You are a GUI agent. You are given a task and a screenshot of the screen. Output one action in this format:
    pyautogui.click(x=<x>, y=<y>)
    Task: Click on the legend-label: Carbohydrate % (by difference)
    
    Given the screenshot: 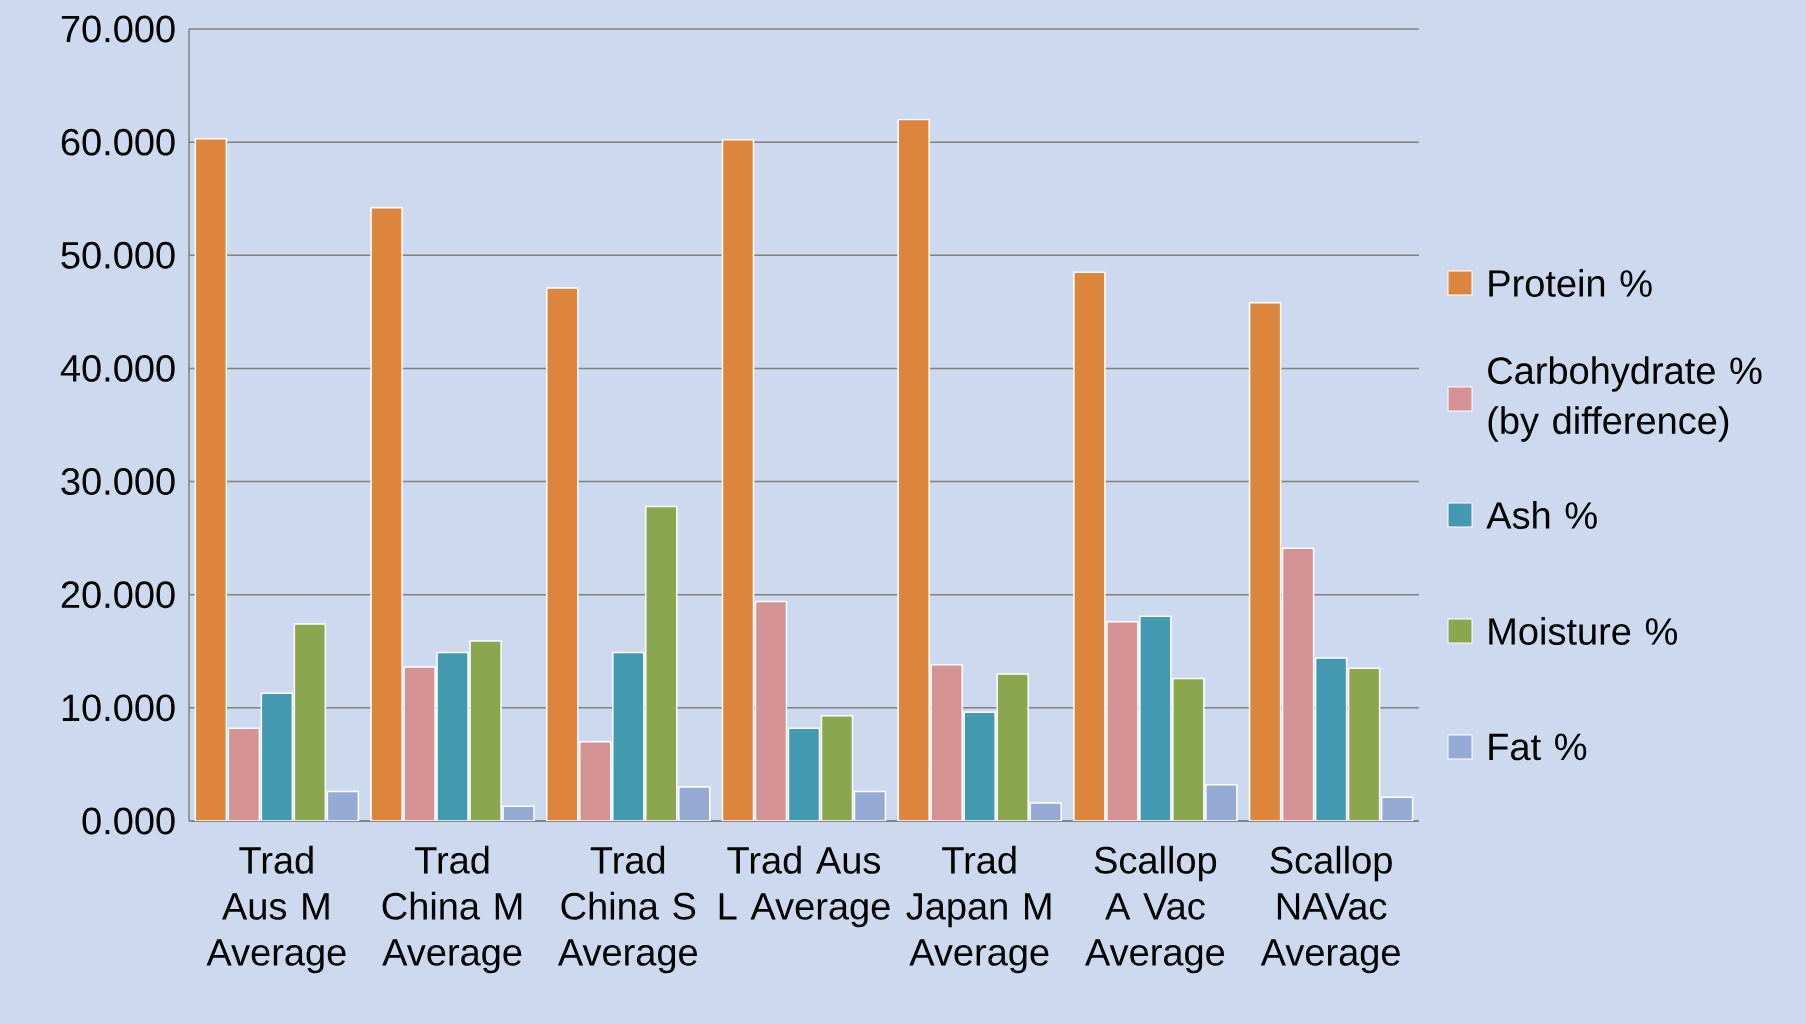 What is the action you would take?
    pyautogui.click(x=1625, y=399)
    